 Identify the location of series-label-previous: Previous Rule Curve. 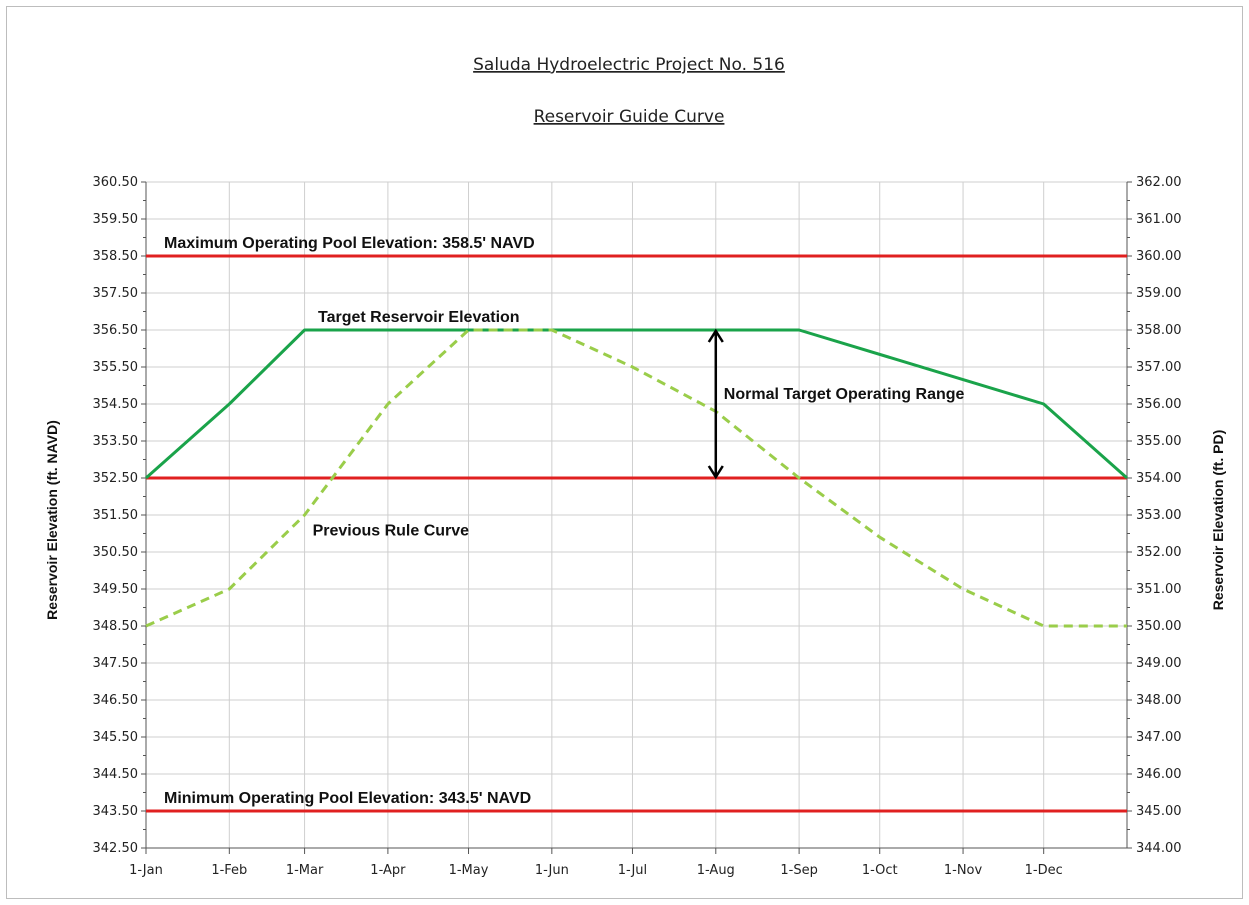
(391, 530).